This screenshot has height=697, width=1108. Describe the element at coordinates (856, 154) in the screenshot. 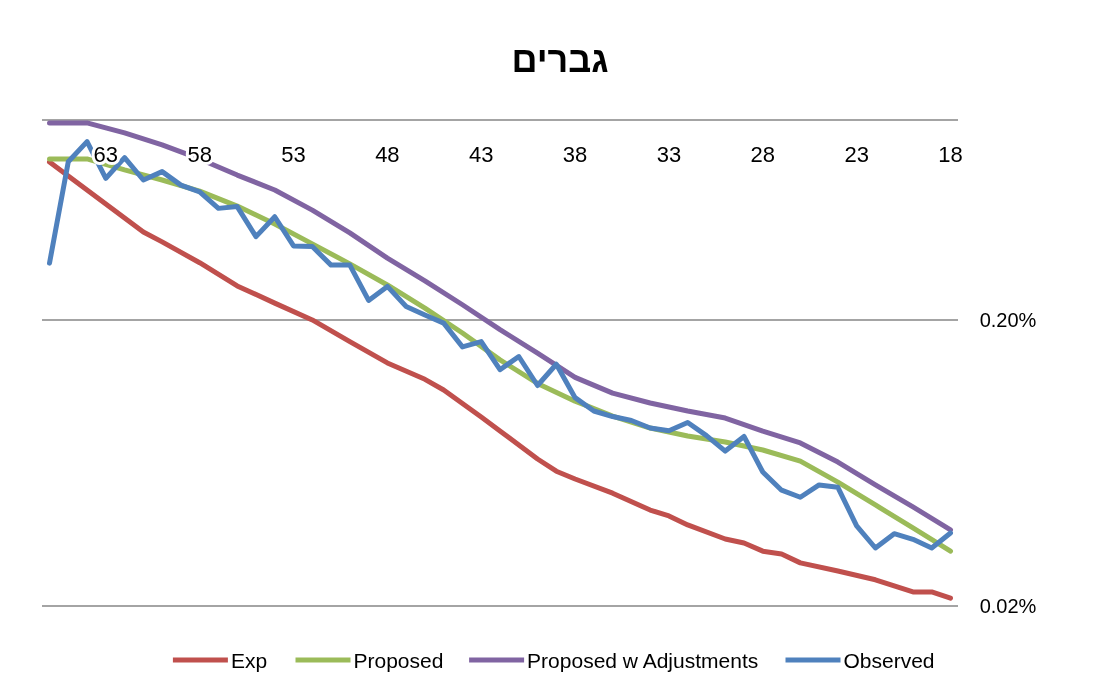

I see `x-tick-label: 23` at that location.